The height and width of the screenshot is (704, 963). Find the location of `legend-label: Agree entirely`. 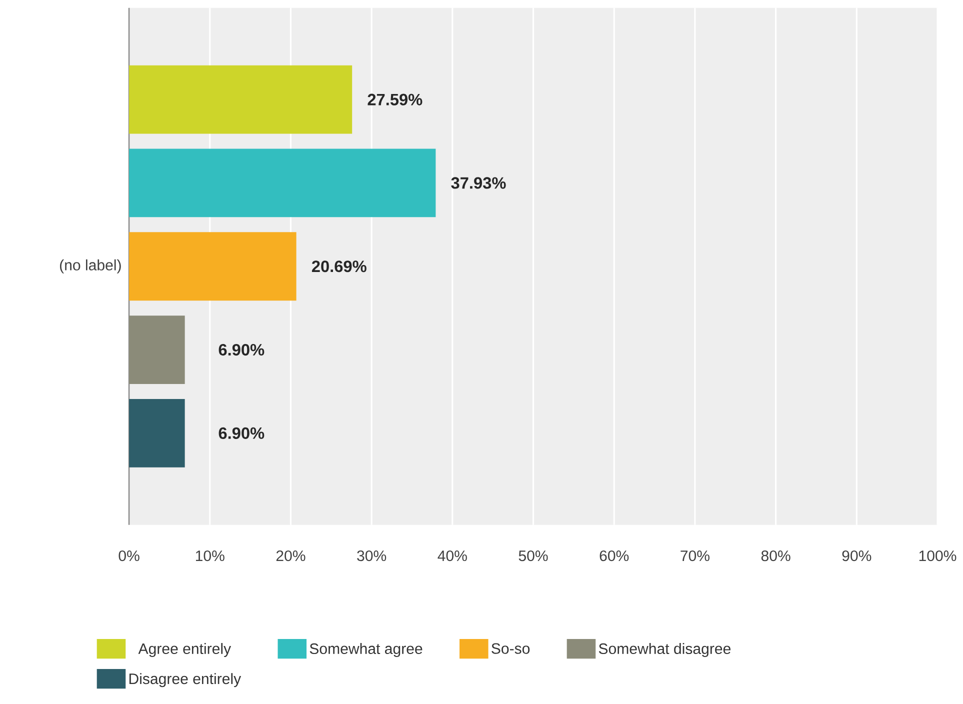

legend-label: Agree entirely is located at coordinates (185, 649).